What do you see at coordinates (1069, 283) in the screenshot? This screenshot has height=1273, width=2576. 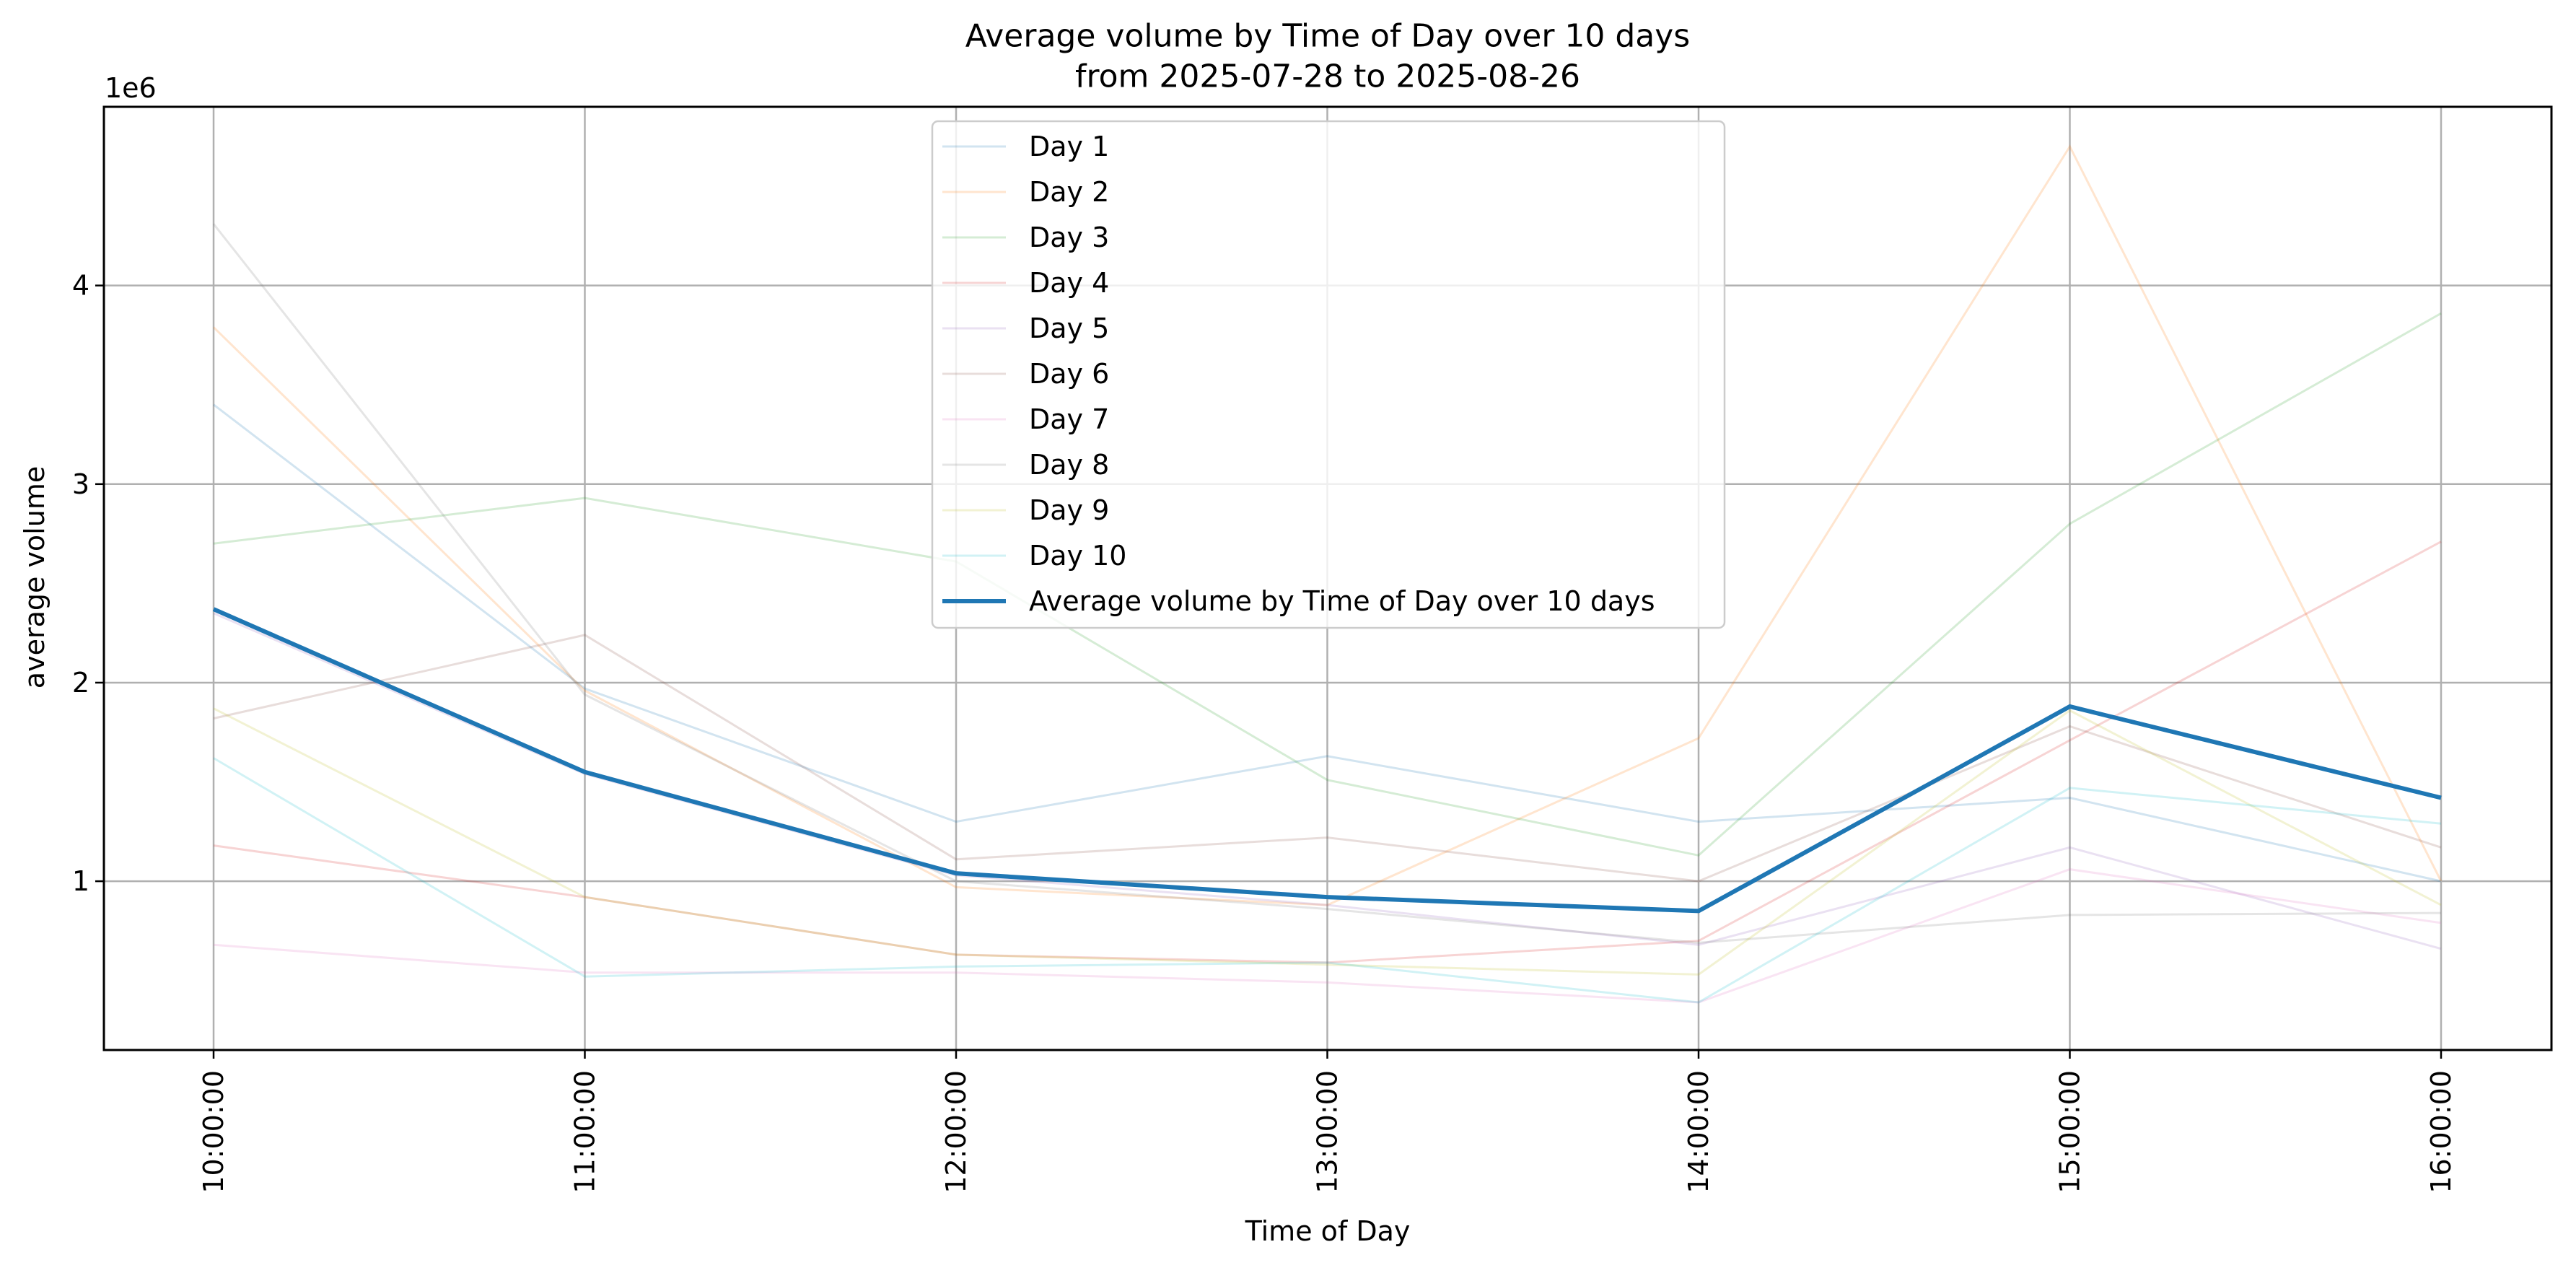 I see `legend-label: Day 4` at bounding box center [1069, 283].